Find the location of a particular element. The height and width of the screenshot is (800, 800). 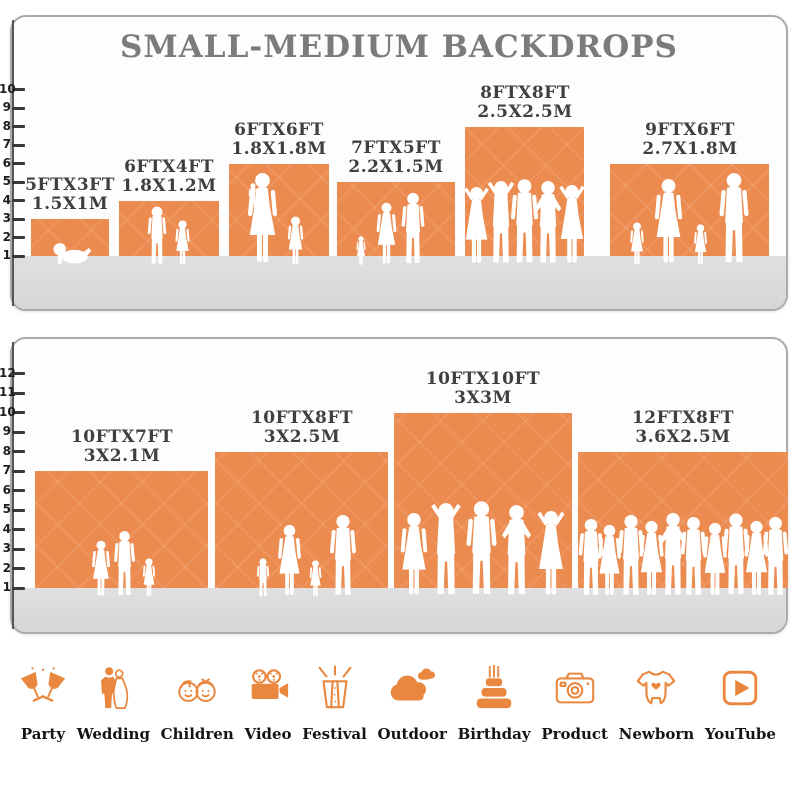

size-feet-label: 9FTX6FT is located at coordinates (690, 129).